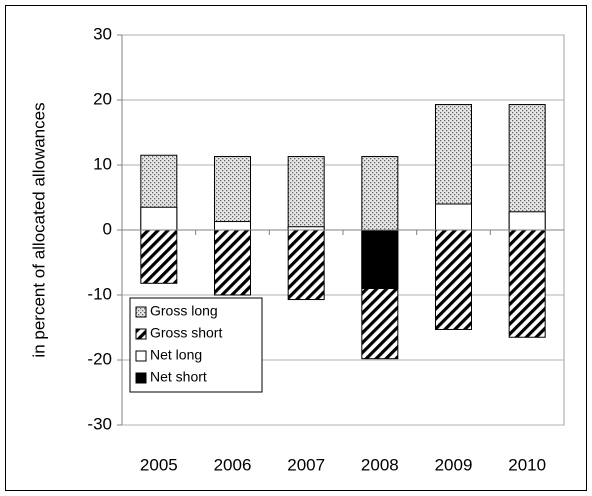 This screenshot has height=496, width=592. Describe the element at coordinates (186, 333) in the screenshot. I see `legend-label: Gross short` at that location.